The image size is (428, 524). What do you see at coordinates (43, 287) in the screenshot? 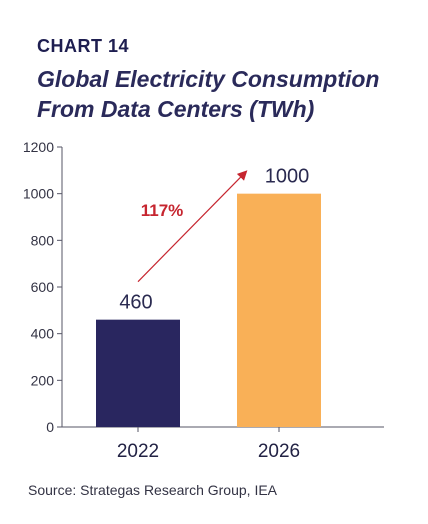
I see `y-tick-label: 600` at bounding box center [43, 287].